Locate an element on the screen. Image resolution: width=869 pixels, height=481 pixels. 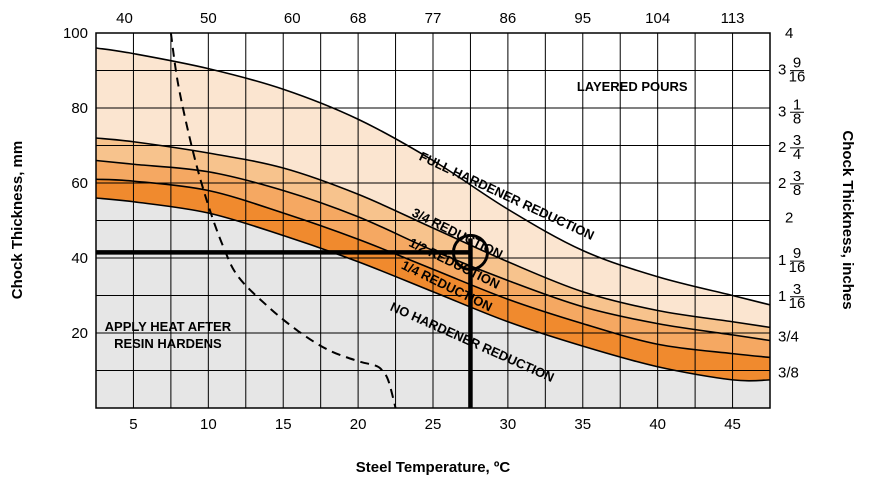
y-axis-title: Chock Thickness, mm is located at coordinates (17, 220).